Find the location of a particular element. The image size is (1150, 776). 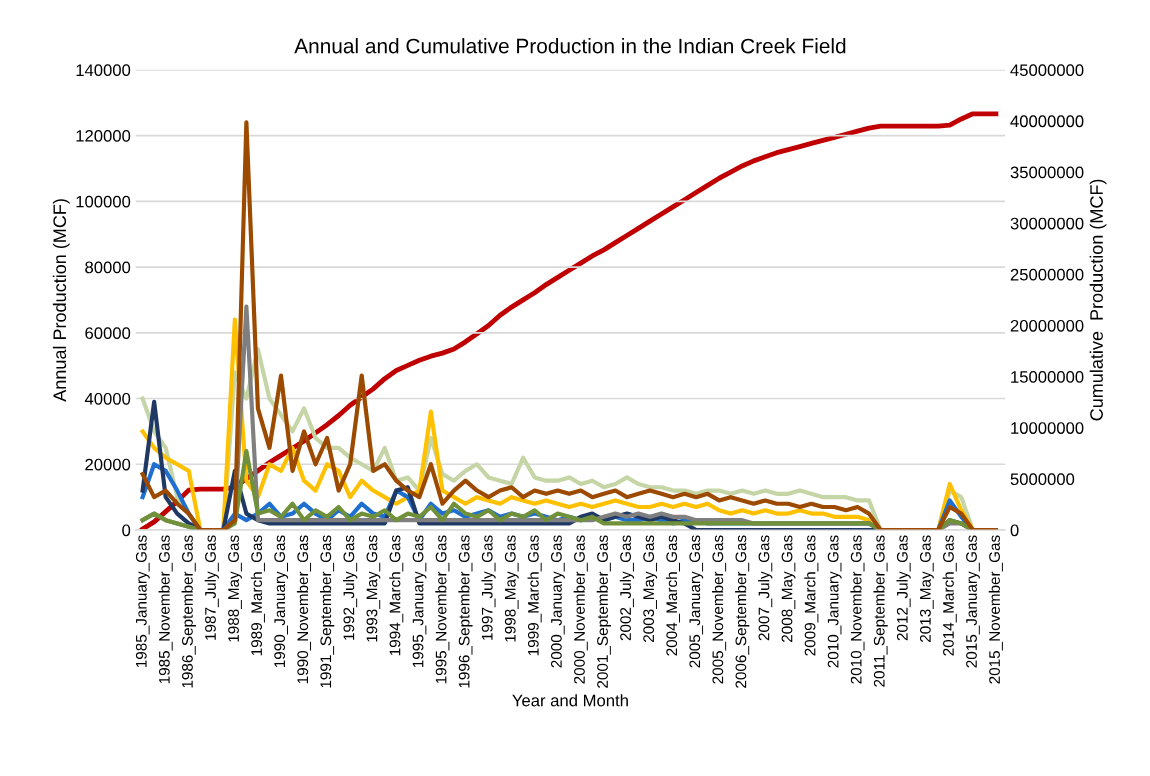

x-tick-label: 2009_March_Gas is located at coordinates (811, 595).